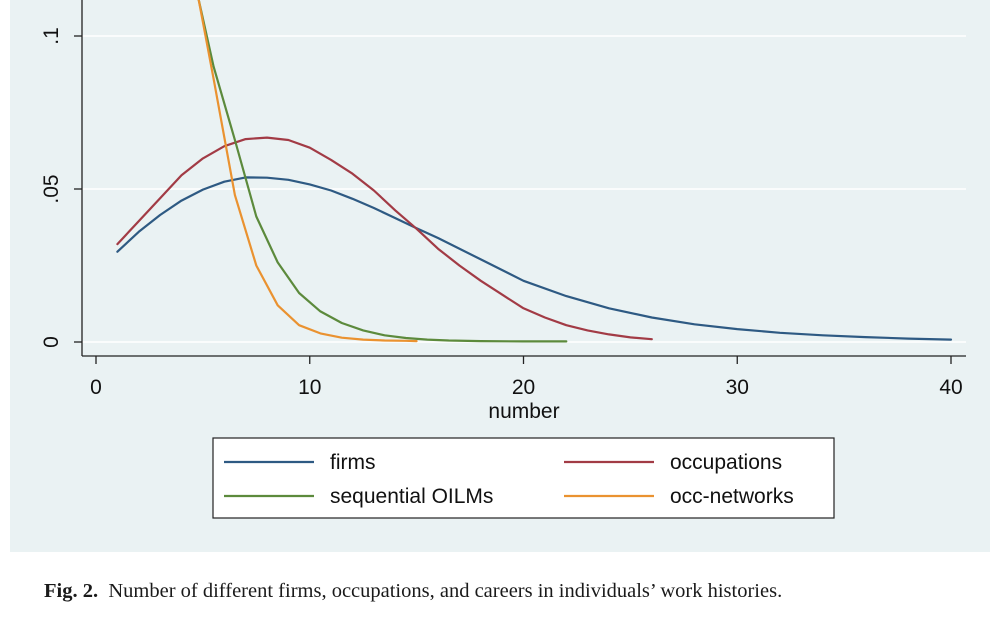 The image size is (1000, 624). What do you see at coordinates (411, 496) in the screenshot?
I see `legend-label-sequential-oilms: sequential OILMs` at bounding box center [411, 496].